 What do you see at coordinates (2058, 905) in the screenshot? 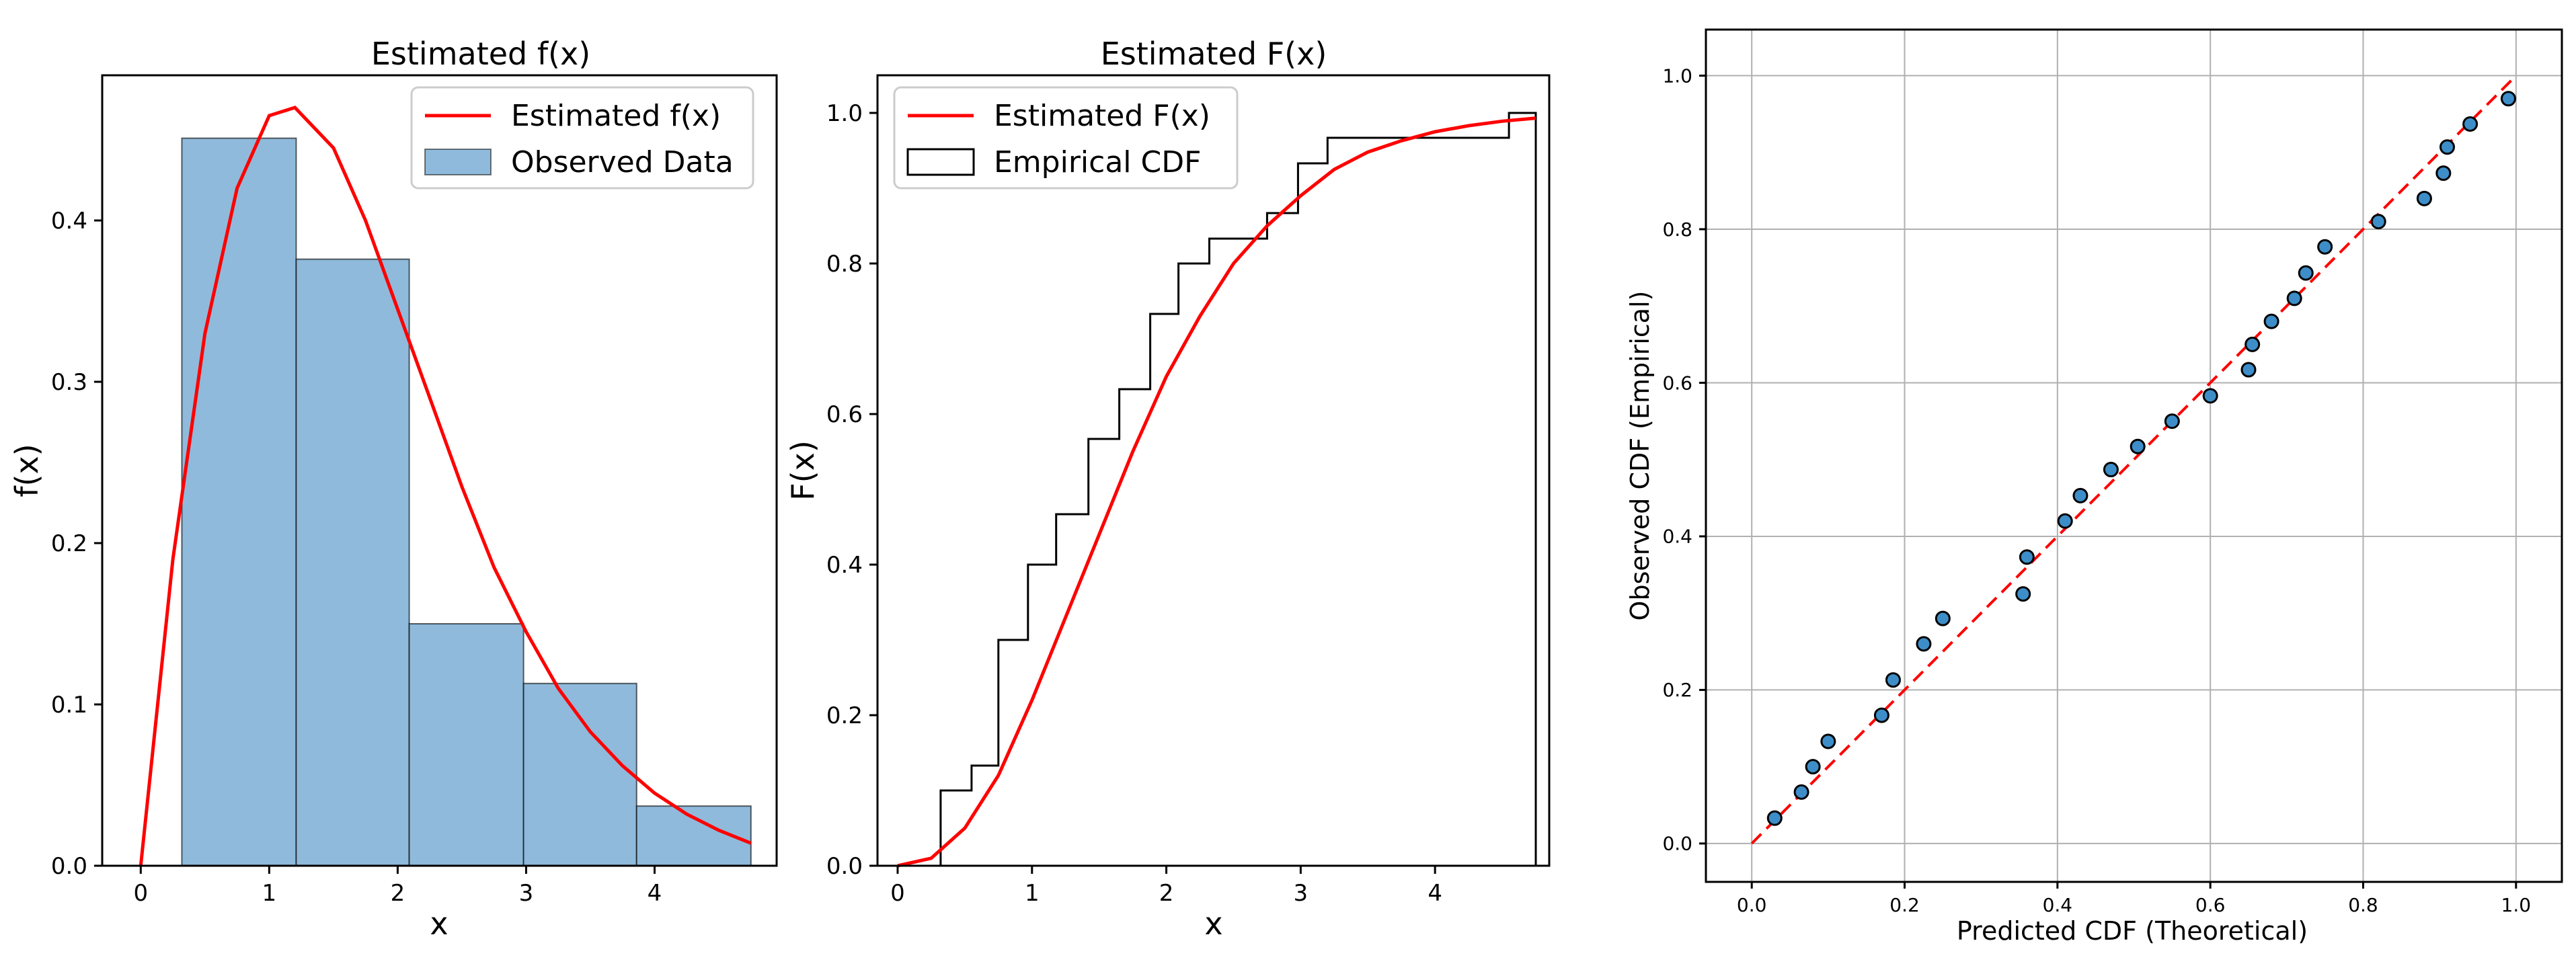
I see `pp-x-tick-label: 0.4` at bounding box center [2058, 905].